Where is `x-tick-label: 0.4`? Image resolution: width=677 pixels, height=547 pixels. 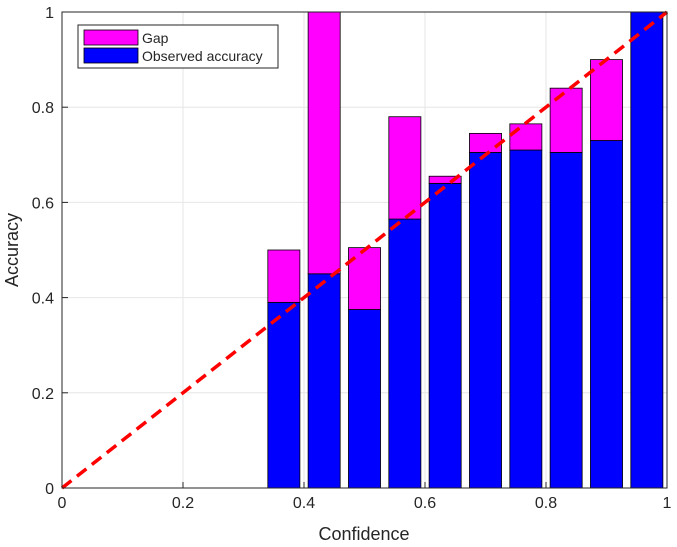
x-tick-label: 0.4 is located at coordinates (304, 503).